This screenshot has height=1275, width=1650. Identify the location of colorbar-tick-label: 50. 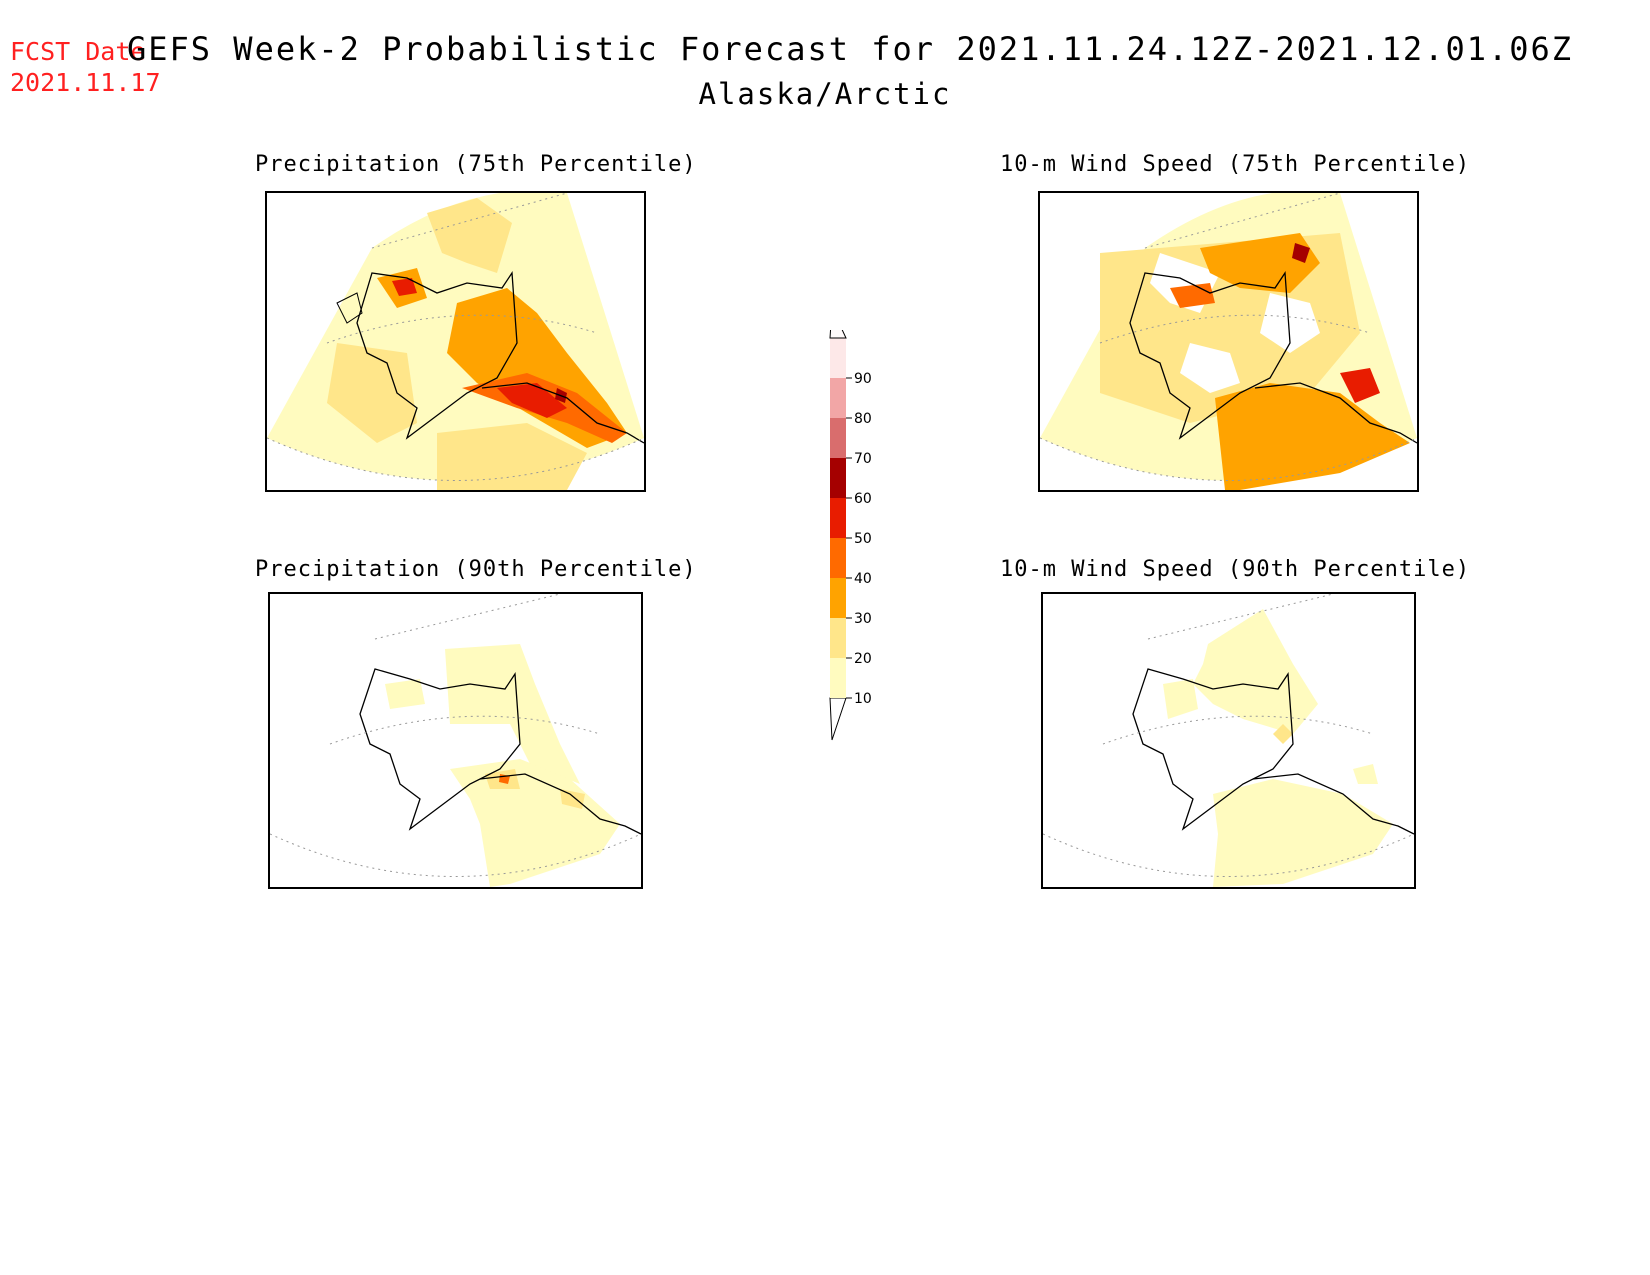
(863, 539).